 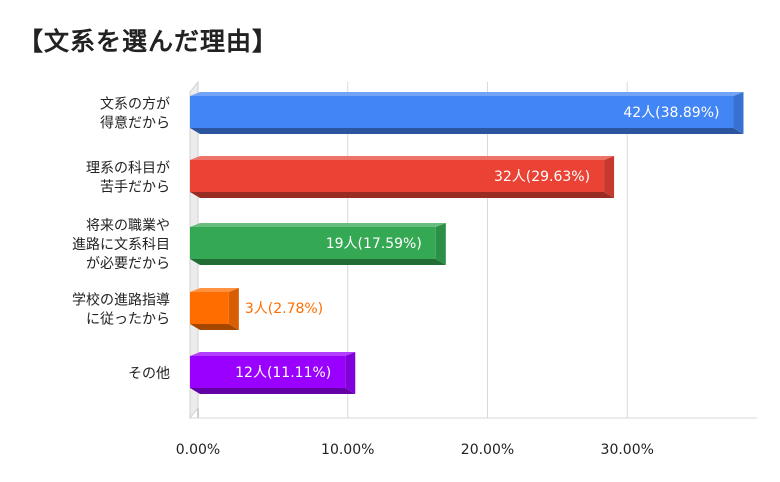 I want to click on category-label: 将来の職業や, so click(x=128, y=226).